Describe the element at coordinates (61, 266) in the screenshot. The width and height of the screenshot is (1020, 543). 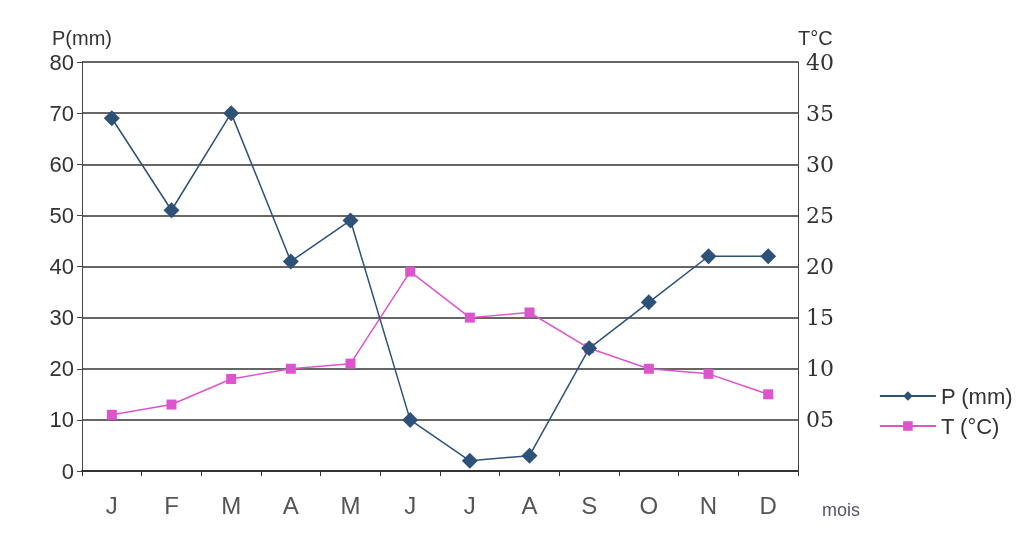
I see `y-tick-label: 40` at that location.